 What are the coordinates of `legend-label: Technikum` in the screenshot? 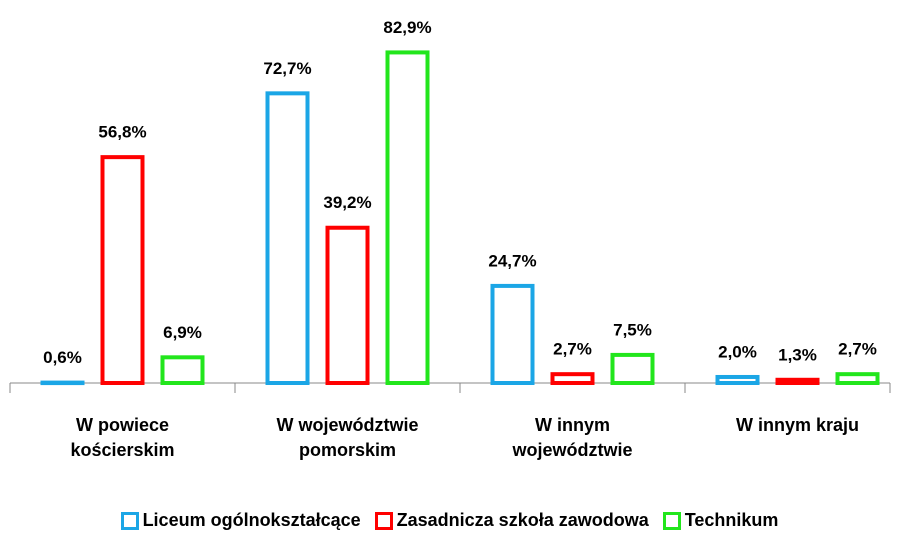 It's located at (731, 520).